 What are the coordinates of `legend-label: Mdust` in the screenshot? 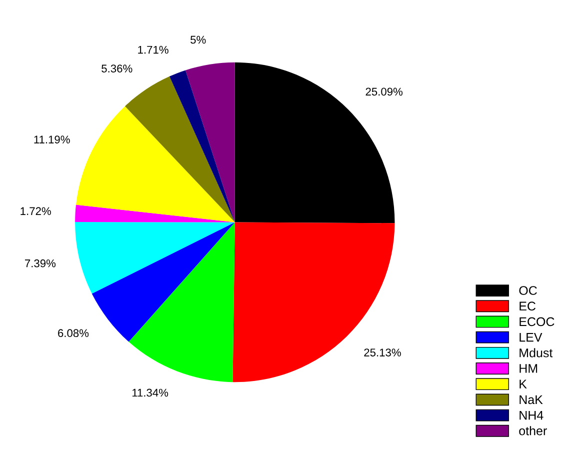 It's located at (536, 353).